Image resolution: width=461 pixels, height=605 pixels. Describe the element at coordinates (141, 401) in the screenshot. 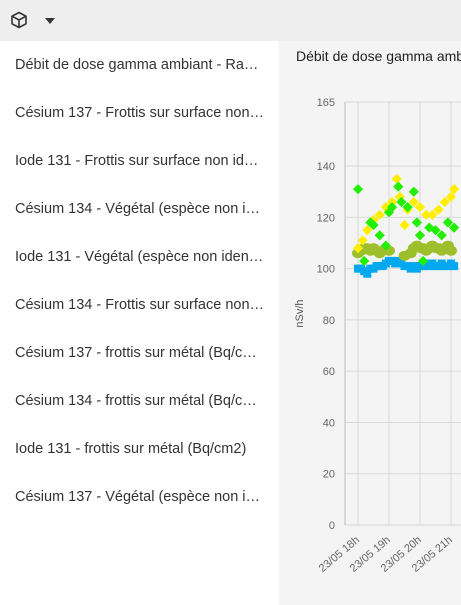

I see `list-item: Césium 134 - frottis sur métal (Bq/cm2)` at that location.